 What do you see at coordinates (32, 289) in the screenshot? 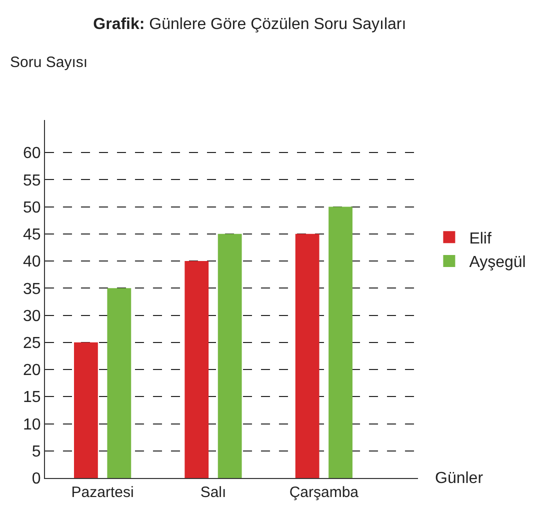
I see `y-tick-label: 35` at bounding box center [32, 289].